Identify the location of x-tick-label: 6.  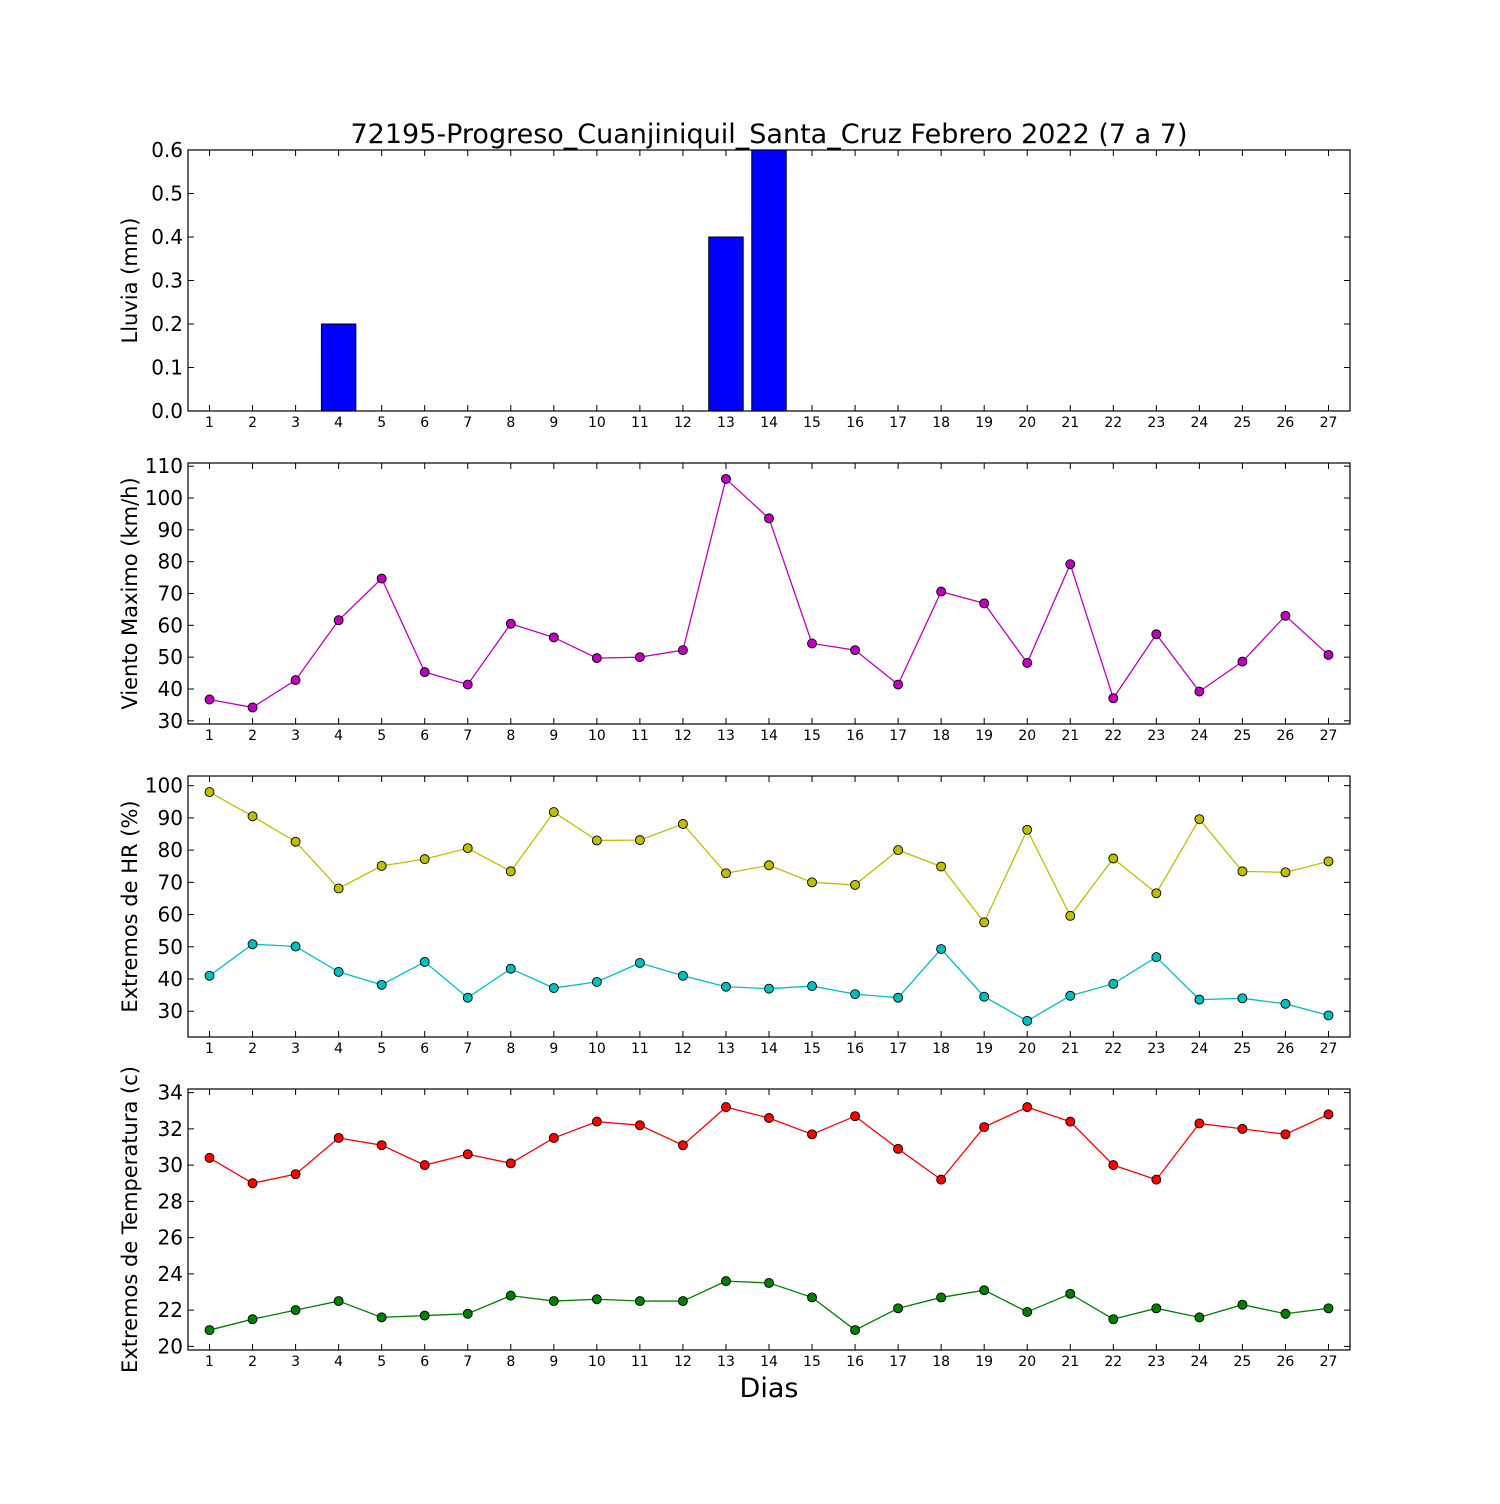
(424, 1049).